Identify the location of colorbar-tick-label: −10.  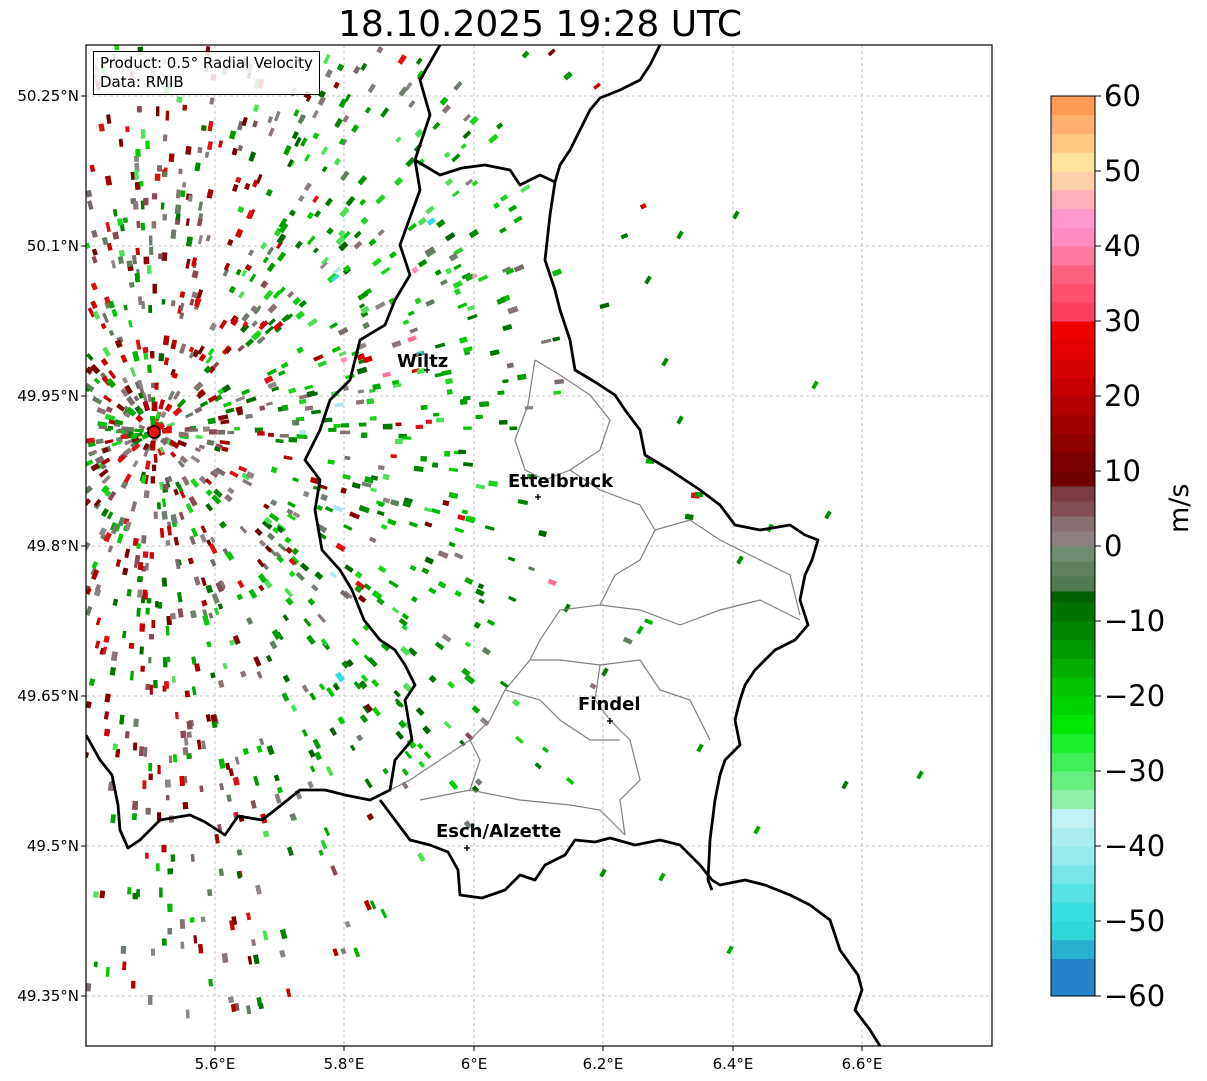
(1135, 621).